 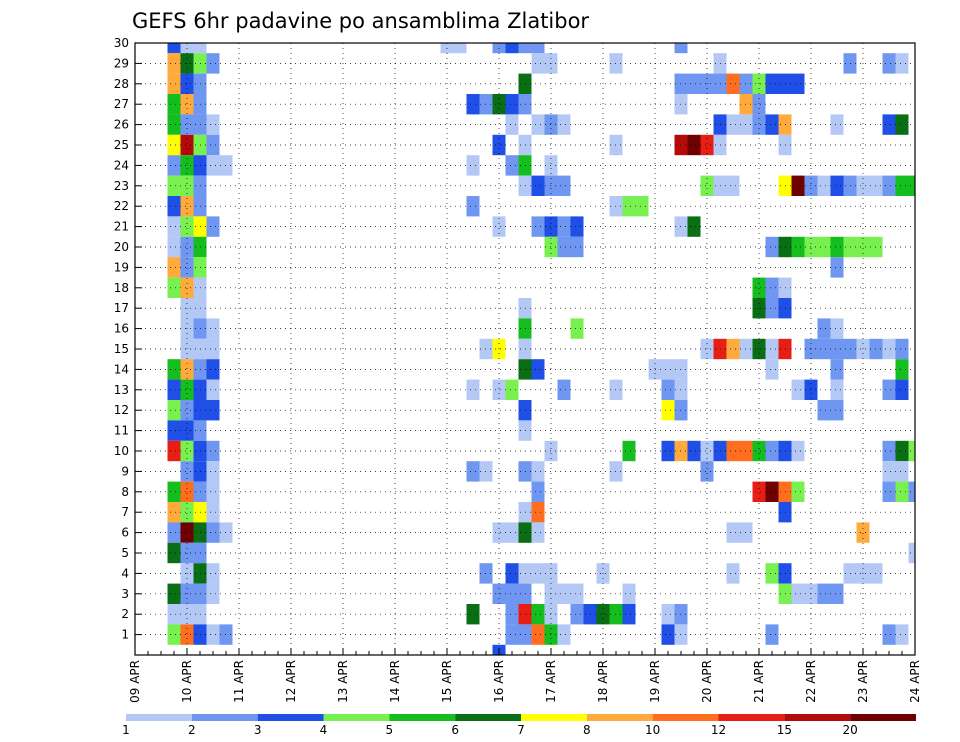 What do you see at coordinates (121, 247) in the screenshot?
I see `y-tick-label: 20` at bounding box center [121, 247].